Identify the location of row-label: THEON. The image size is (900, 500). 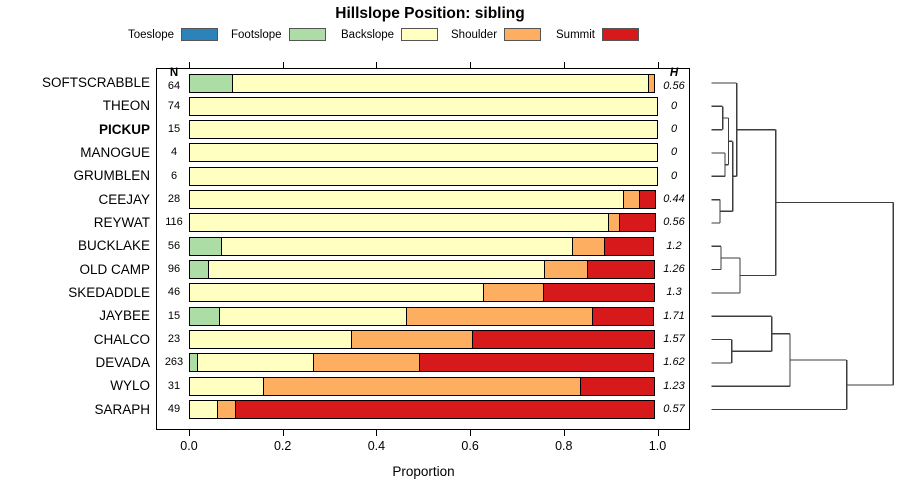
(126, 106).